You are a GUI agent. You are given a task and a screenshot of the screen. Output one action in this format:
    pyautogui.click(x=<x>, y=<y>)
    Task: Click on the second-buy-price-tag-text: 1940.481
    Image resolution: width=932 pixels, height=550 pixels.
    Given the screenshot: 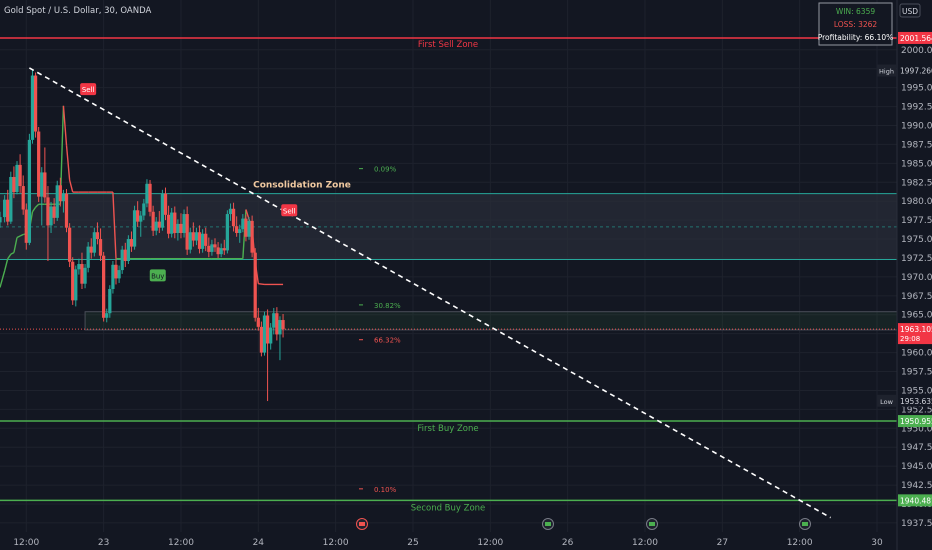 What is the action you would take?
    pyautogui.click(x=916, y=500)
    